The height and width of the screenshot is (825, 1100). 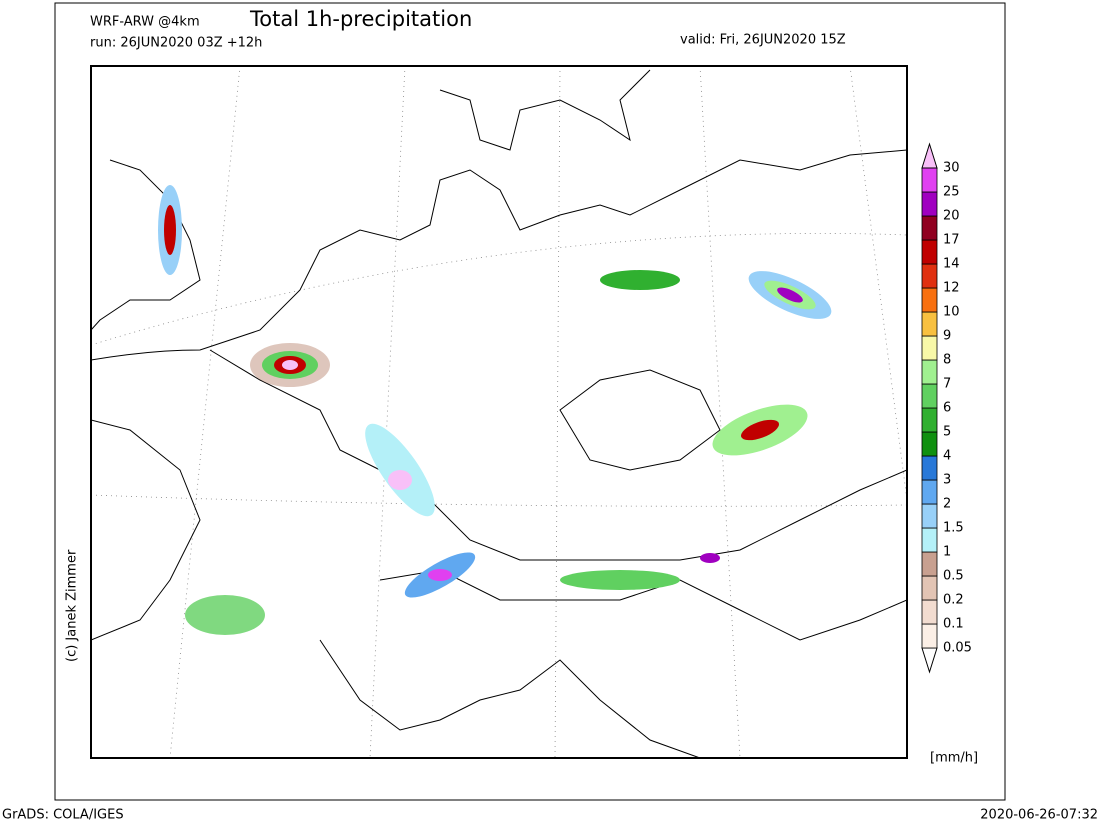 What do you see at coordinates (72, 605) in the screenshot?
I see `credit: (c) Janek Zimmer` at bounding box center [72, 605].